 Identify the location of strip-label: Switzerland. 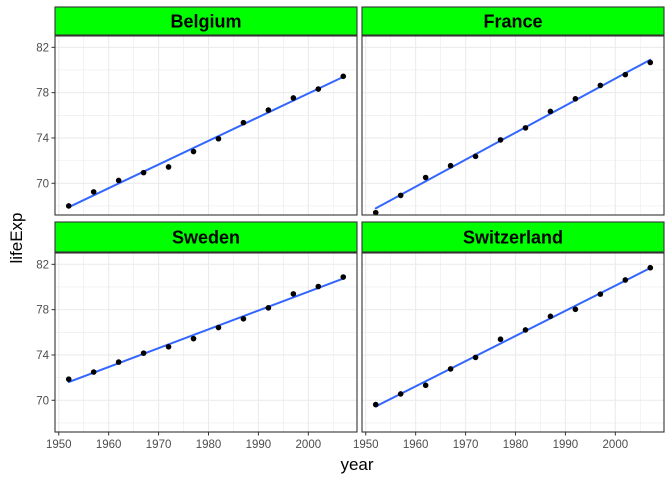
(513, 238).